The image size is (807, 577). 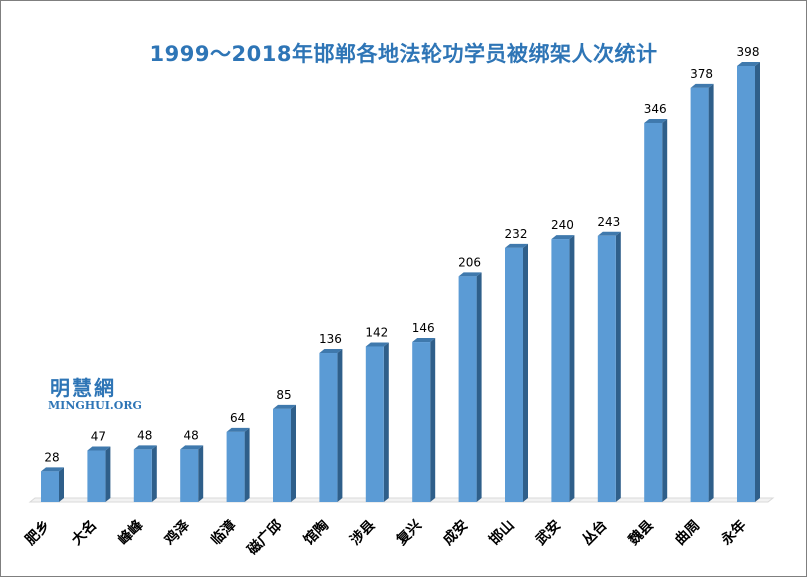 What do you see at coordinates (595, 533) in the screenshot?
I see `category-label: 丛台` at bounding box center [595, 533].